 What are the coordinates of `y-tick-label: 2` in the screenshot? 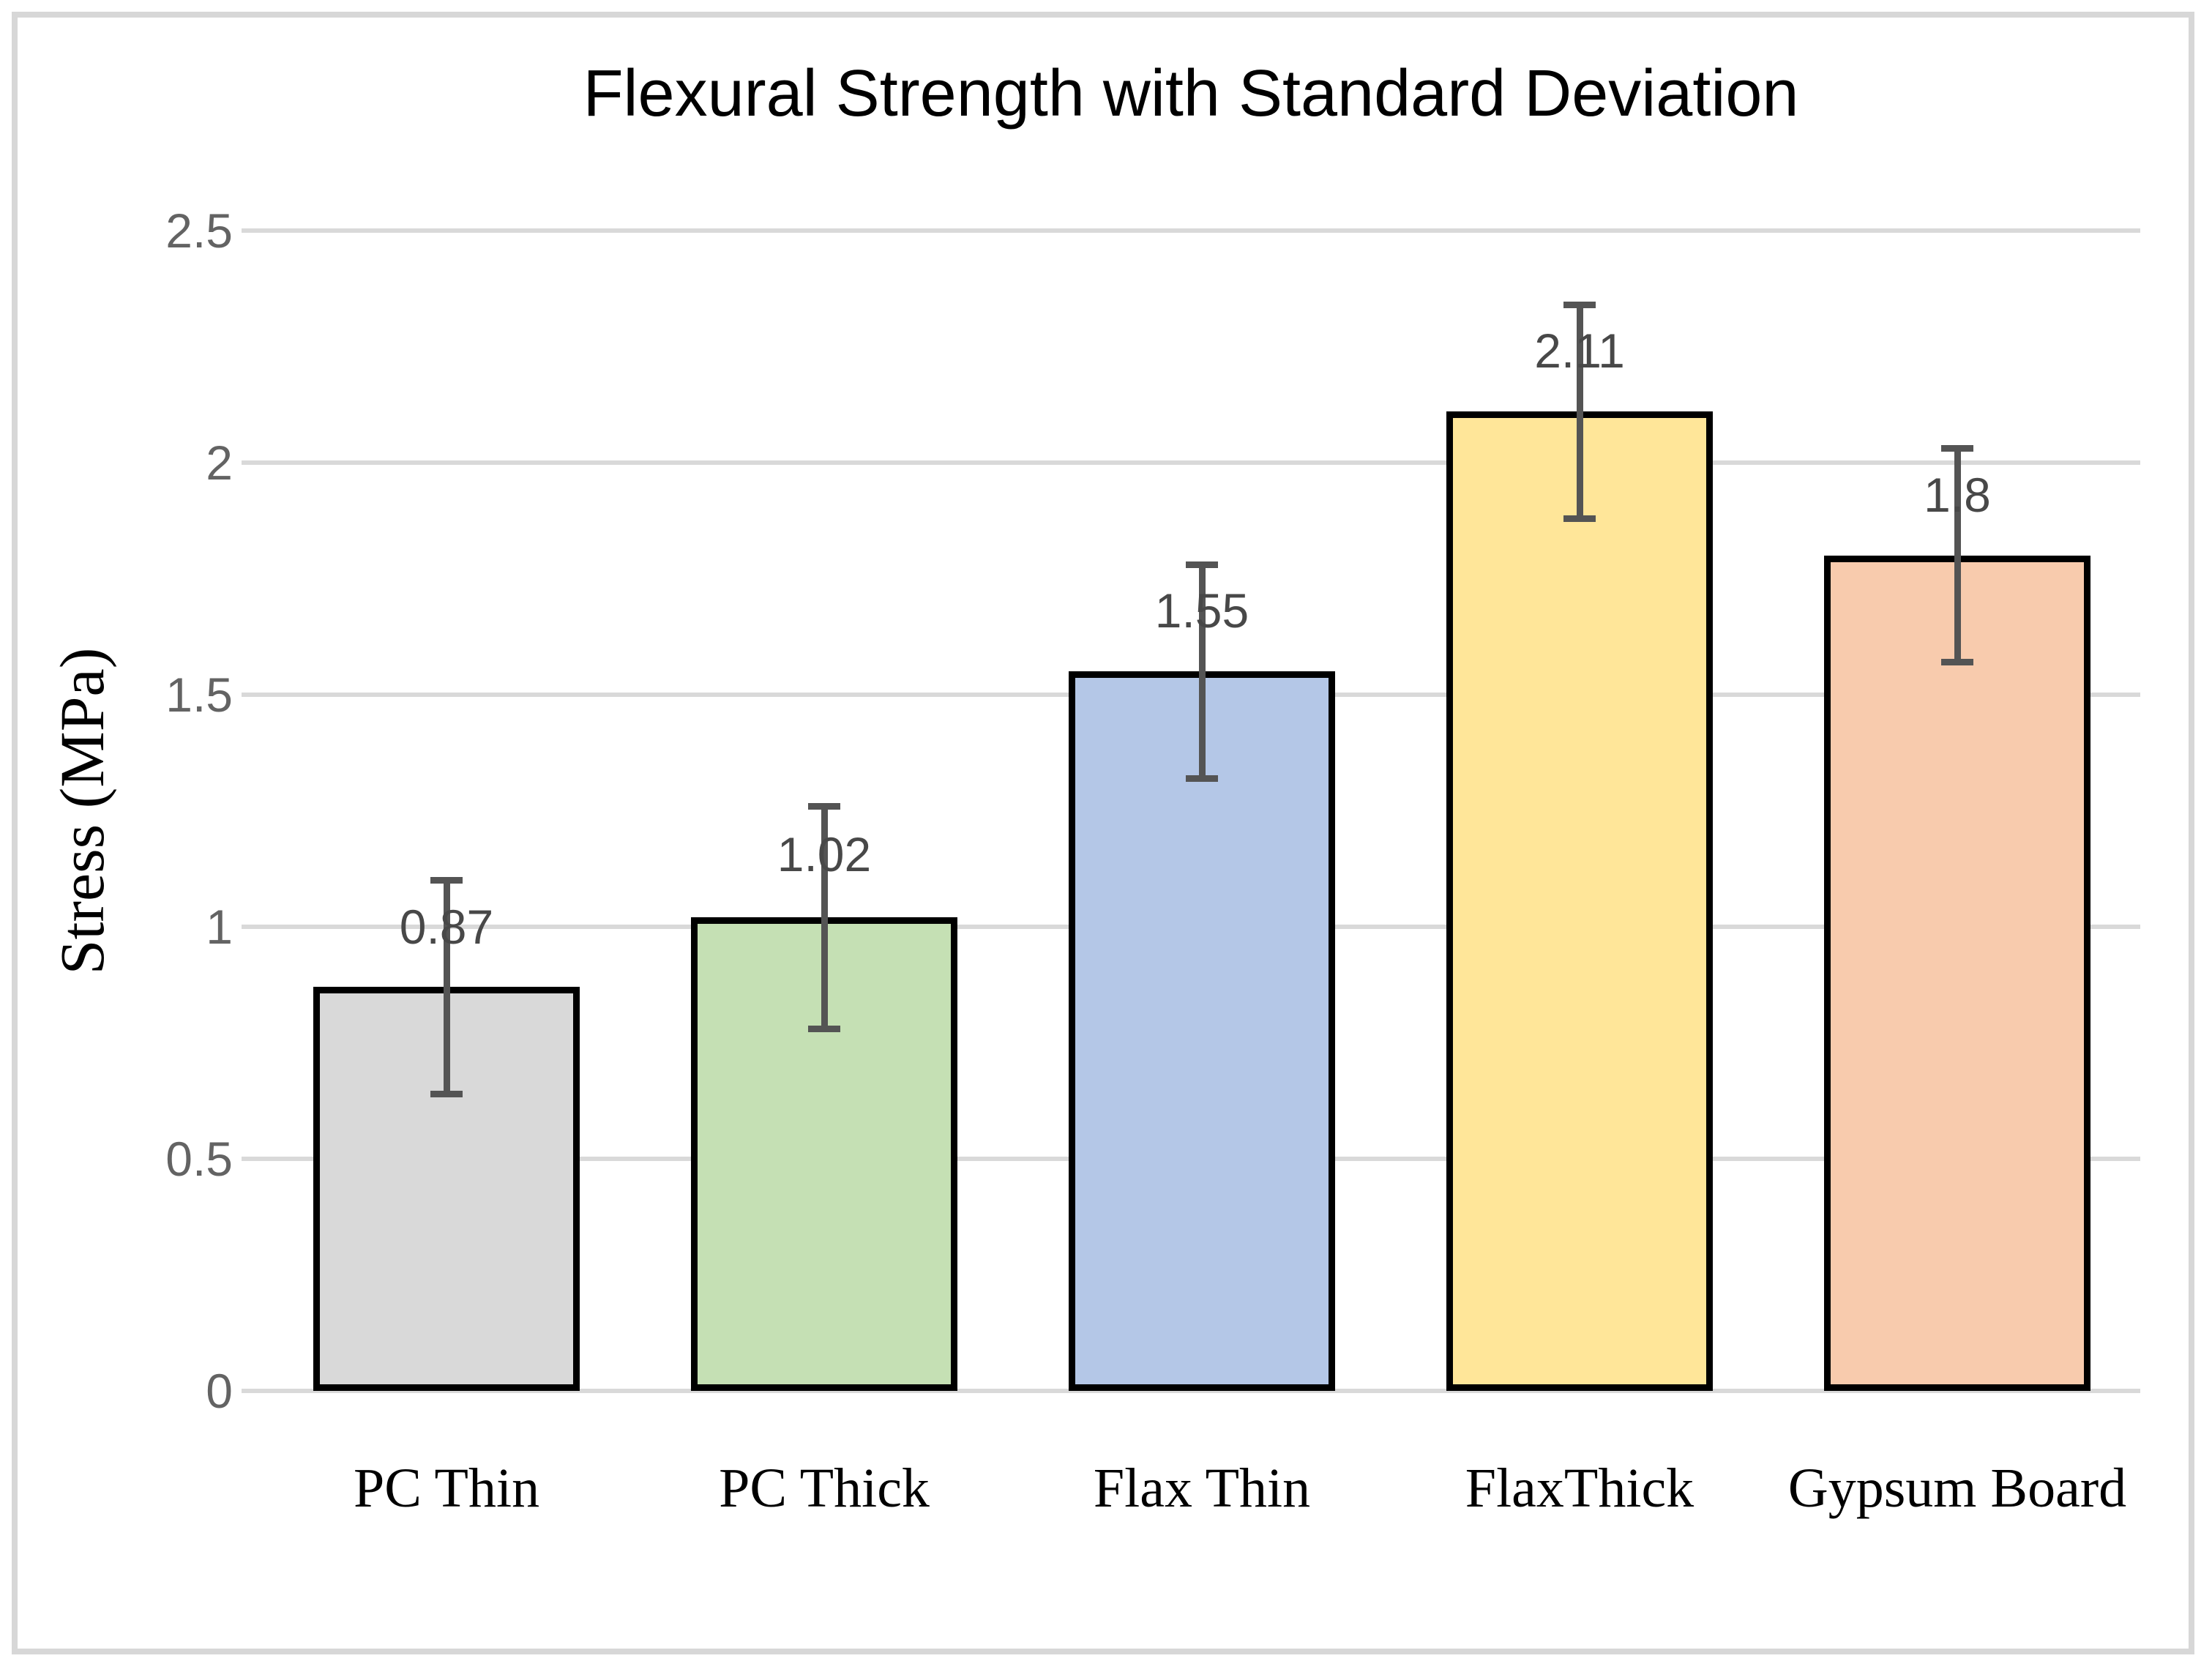 It's located at (219, 463).